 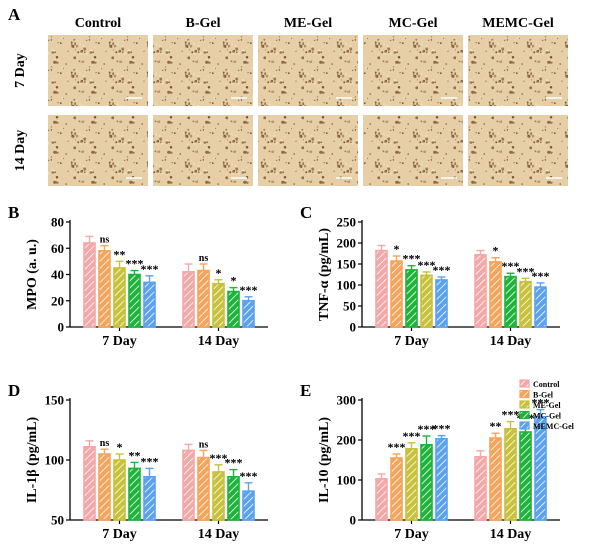 I want to click on legend-swatch-me-gel, so click(x=524, y=404).